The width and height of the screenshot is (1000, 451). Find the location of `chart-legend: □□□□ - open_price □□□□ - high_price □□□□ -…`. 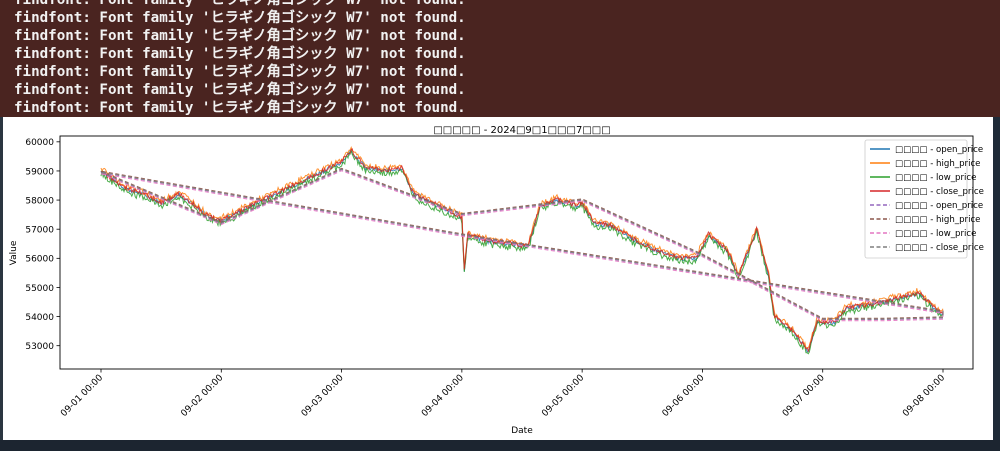

chart-legend: □□□□ - open_price □□□□ - high_price □□□□ -… is located at coordinates (924, 199).